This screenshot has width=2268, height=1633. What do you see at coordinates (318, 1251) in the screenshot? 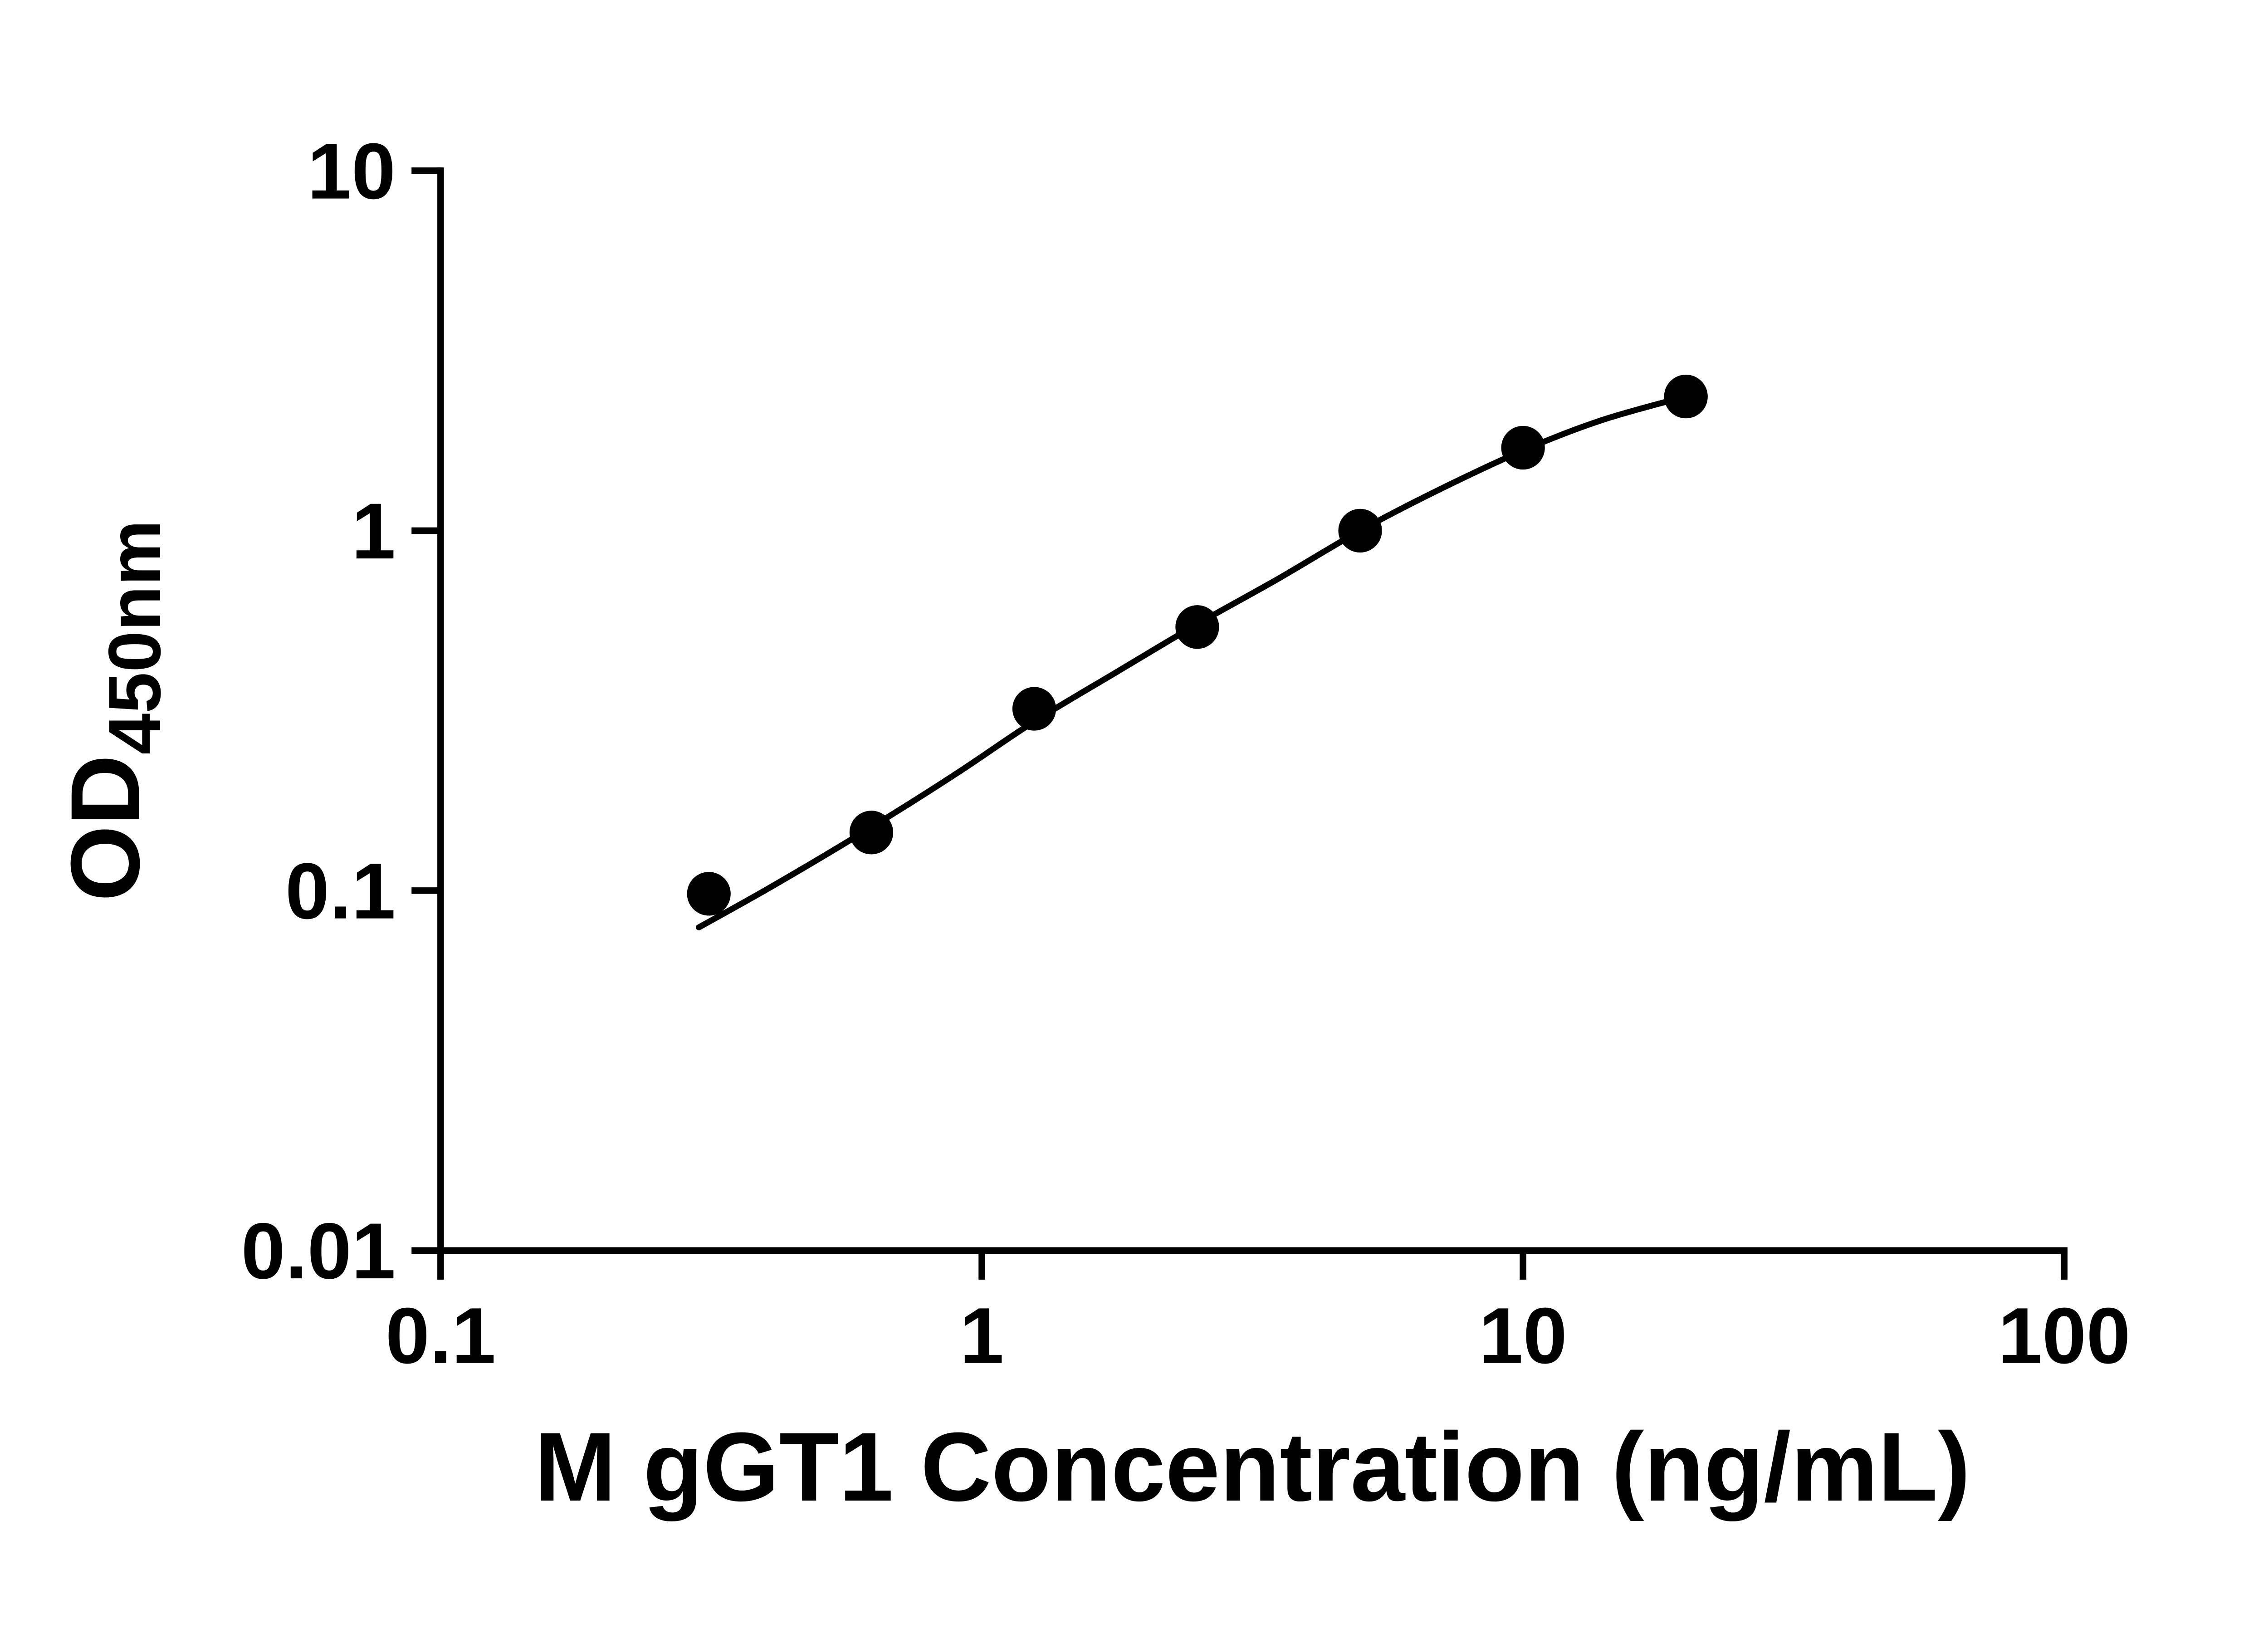
I see `y-tick-label: 0.01` at bounding box center [318, 1251].